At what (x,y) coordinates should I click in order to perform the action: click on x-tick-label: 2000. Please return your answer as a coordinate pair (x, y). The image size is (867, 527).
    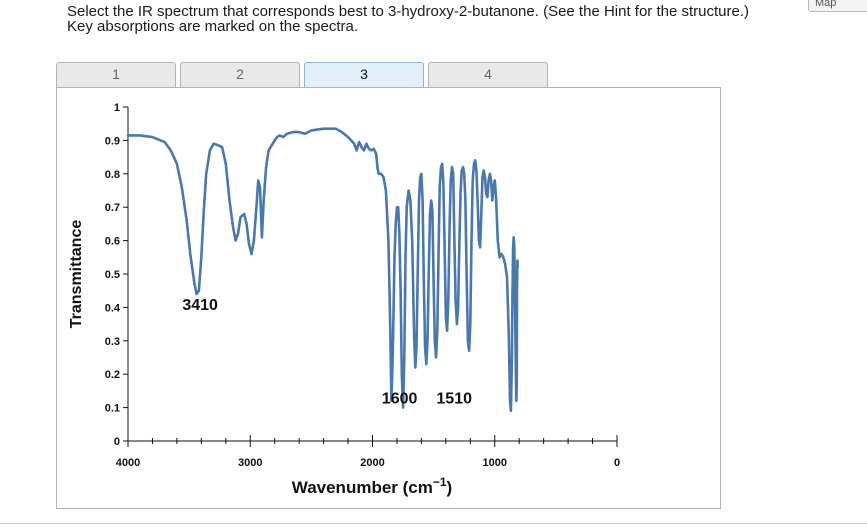
    Looking at the image, I should click on (372, 463).